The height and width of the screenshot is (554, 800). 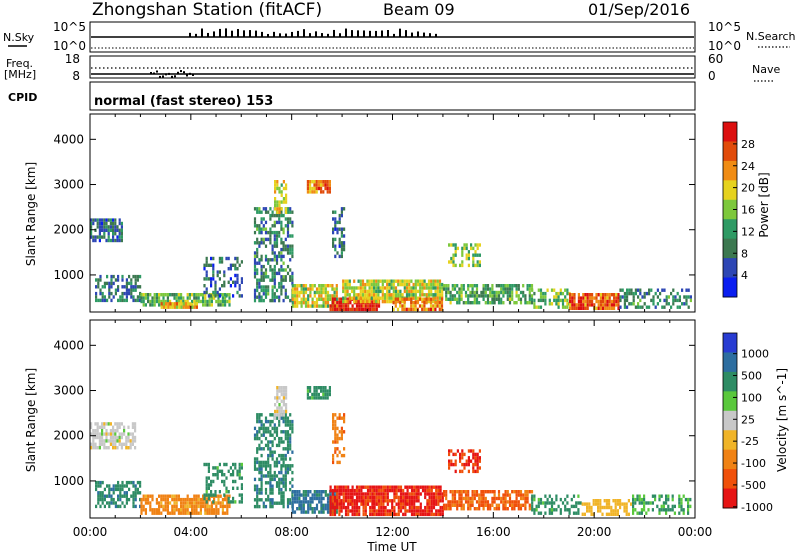 I want to click on velocity-y-tick-label: 1000, so click(x=68, y=481).